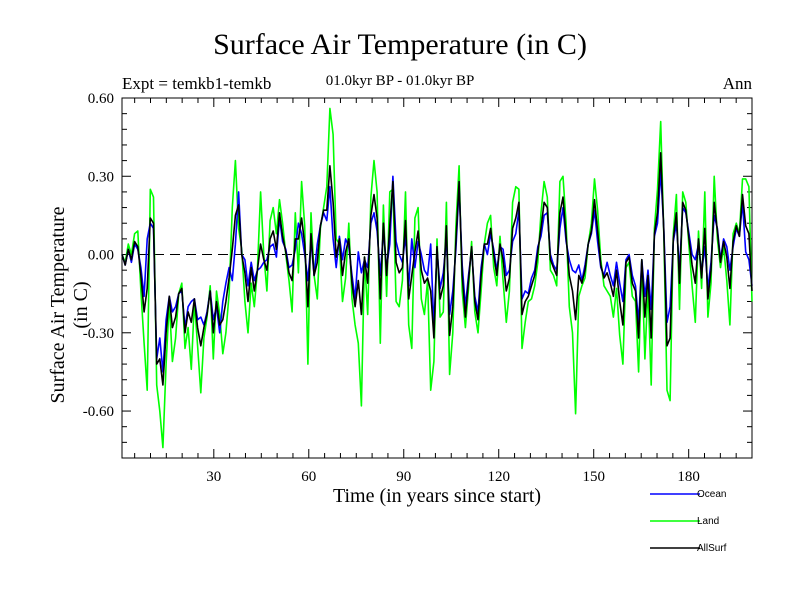 The width and height of the screenshot is (800, 600). I want to click on y-tick-label: 0.60, so click(101, 99).